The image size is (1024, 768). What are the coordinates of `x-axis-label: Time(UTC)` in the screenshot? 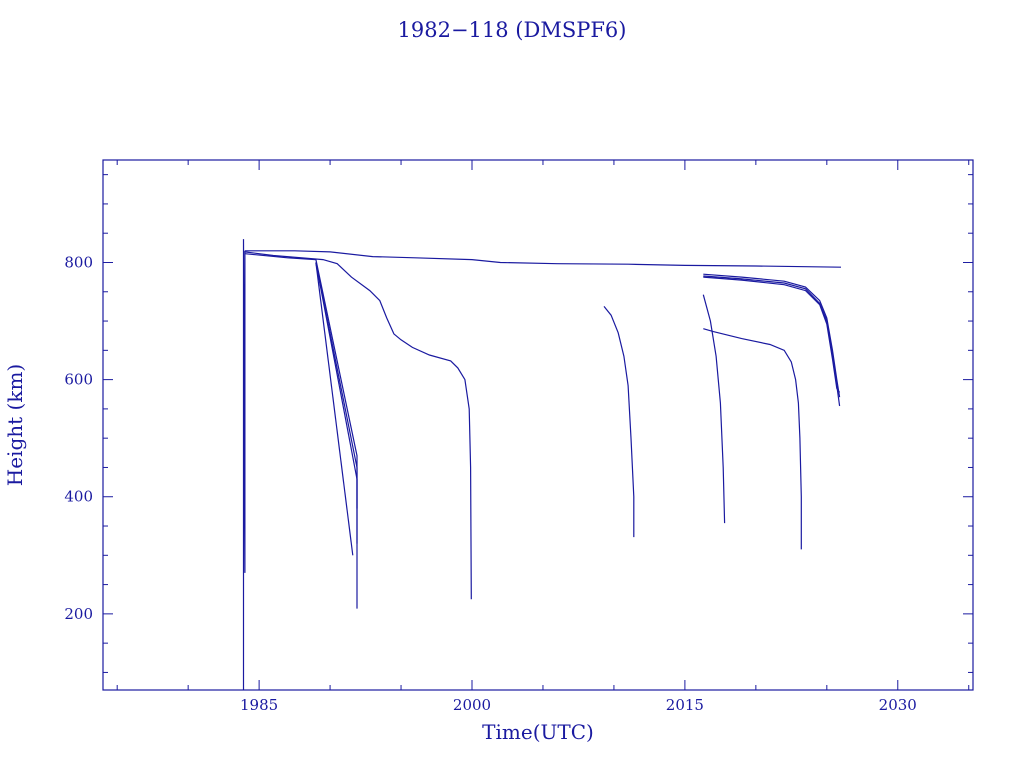 It's located at (538, 732).